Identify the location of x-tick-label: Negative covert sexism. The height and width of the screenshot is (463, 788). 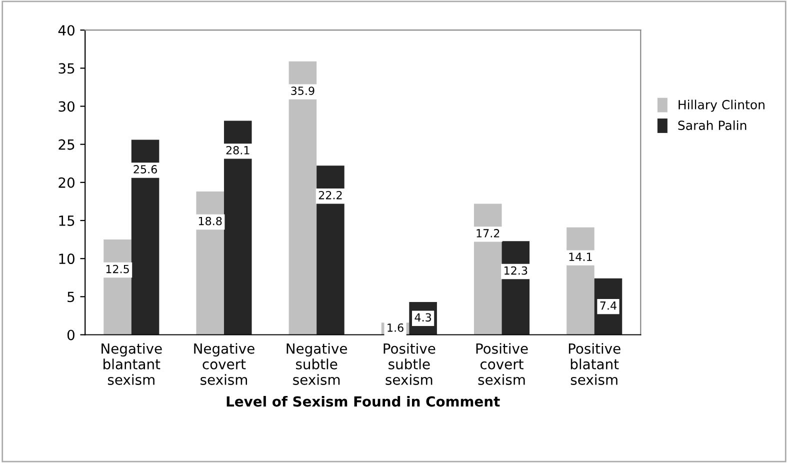
(224, 364).